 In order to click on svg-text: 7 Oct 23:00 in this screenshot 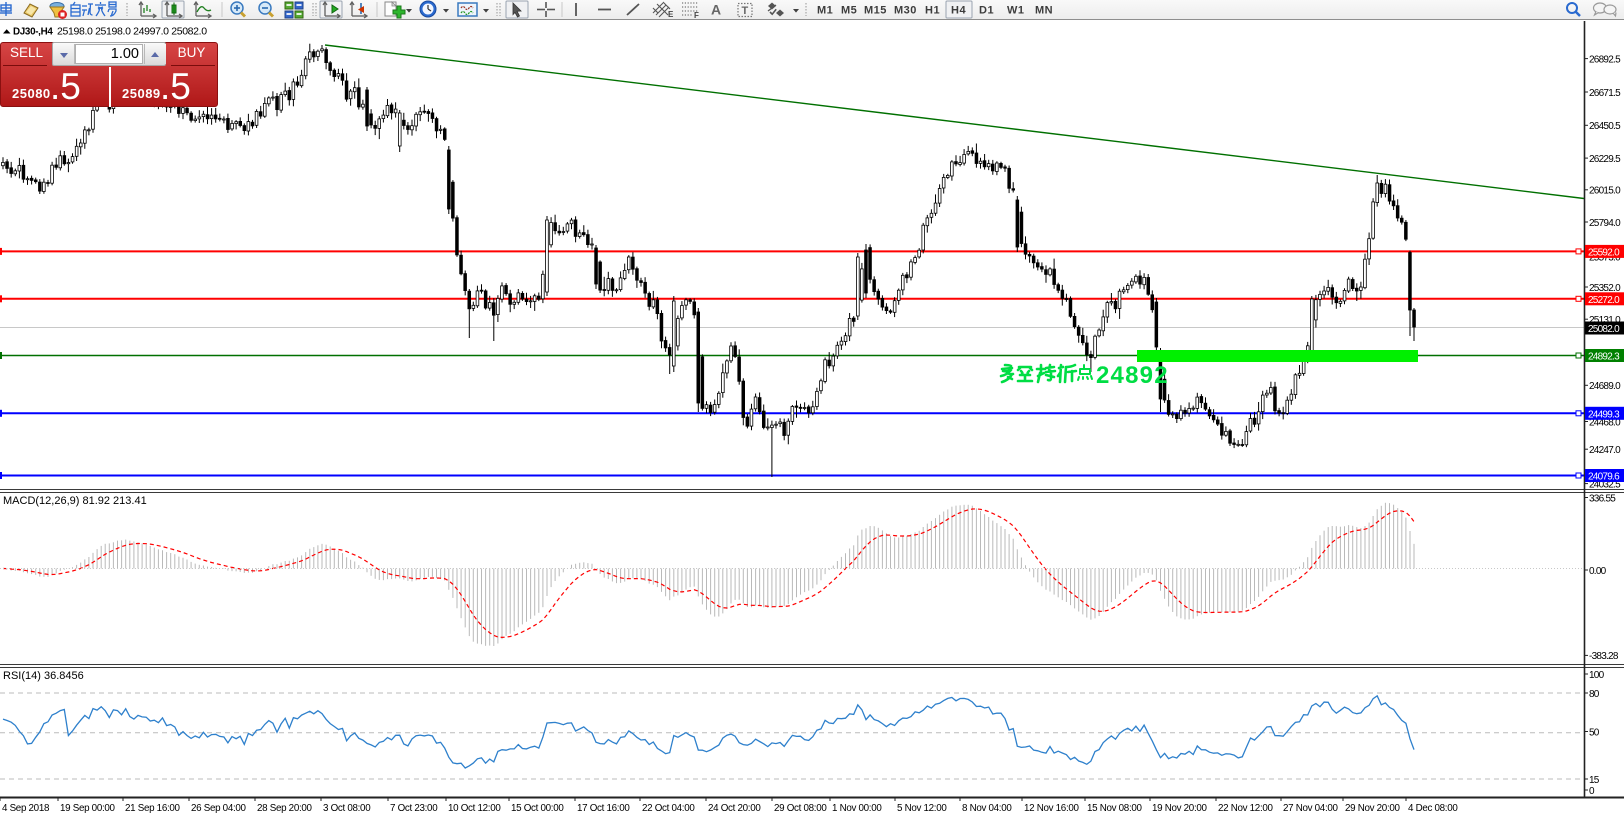, I will do `click(414, 808)`.